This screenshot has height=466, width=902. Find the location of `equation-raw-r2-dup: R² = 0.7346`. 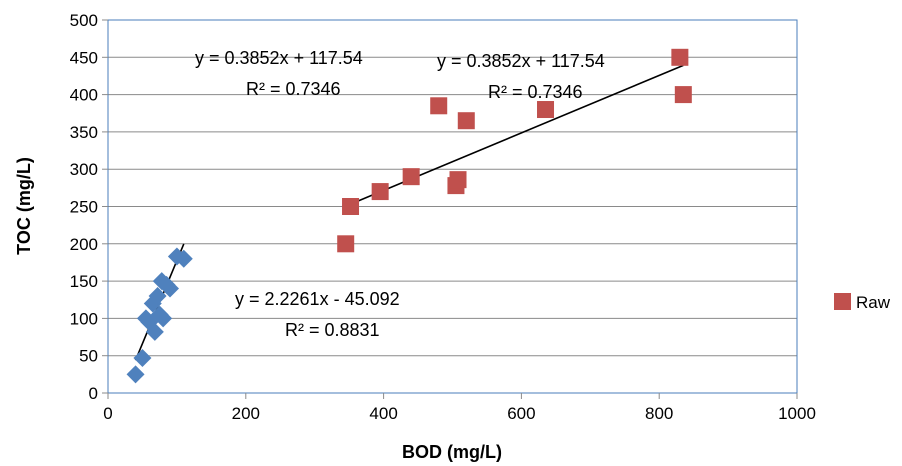

equation-raw-r2-dup: R² = 0.7346 is located at coordinates (535, 92).